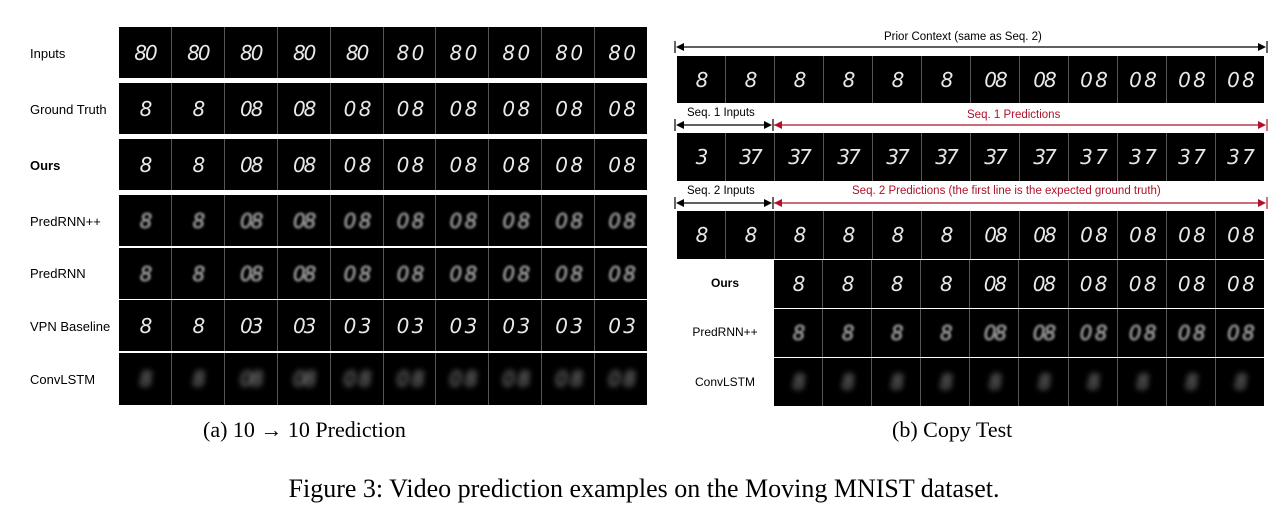 The image size is (1288, 510). Describe the element at coordinates (725, 382) in the screenshot. I see `row-label-b-convlstm: ConvLSTM` at that location.